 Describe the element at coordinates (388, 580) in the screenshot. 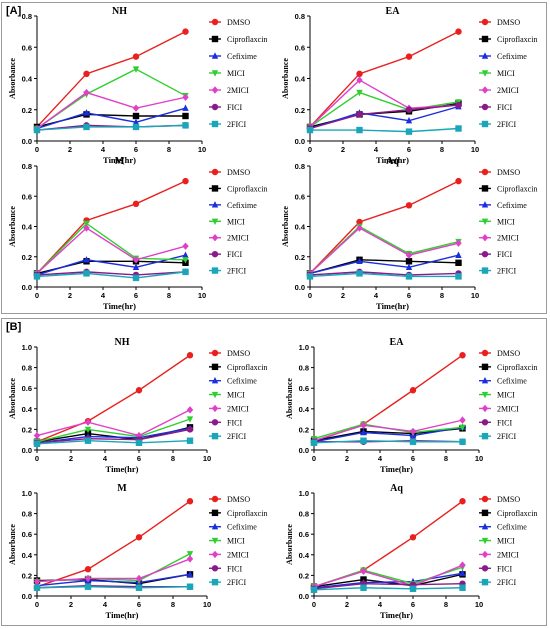

I see `series-line-cefixime` at that location.